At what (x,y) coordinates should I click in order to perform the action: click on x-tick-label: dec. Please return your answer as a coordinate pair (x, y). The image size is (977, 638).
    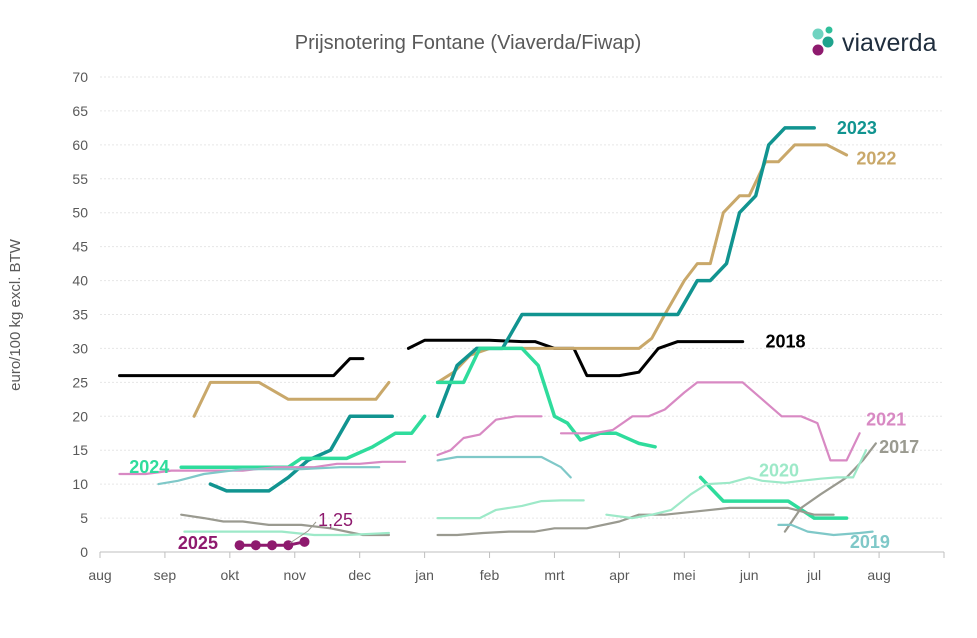
    Looking at the image, I should click on (359, 575).